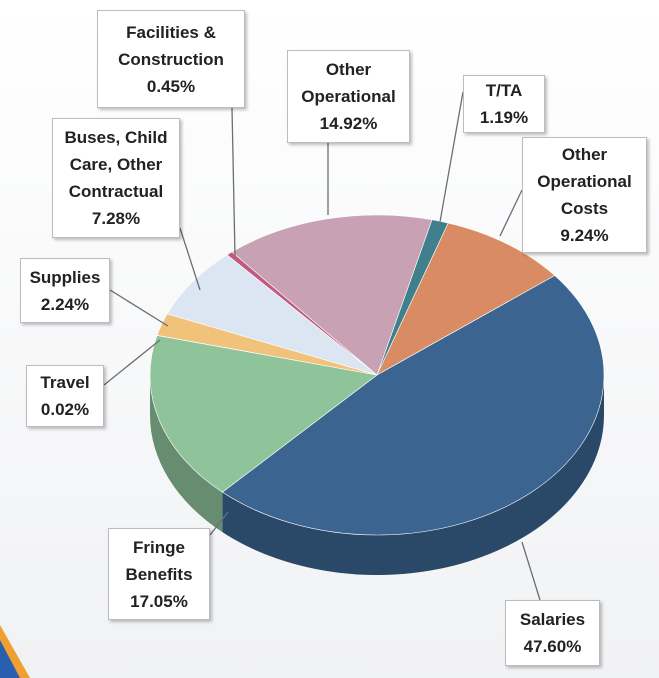  What do you see at coordinates (171, 86) in the screenshot?
I see `label-value: 0.45%` at bounding box center [171, 86].